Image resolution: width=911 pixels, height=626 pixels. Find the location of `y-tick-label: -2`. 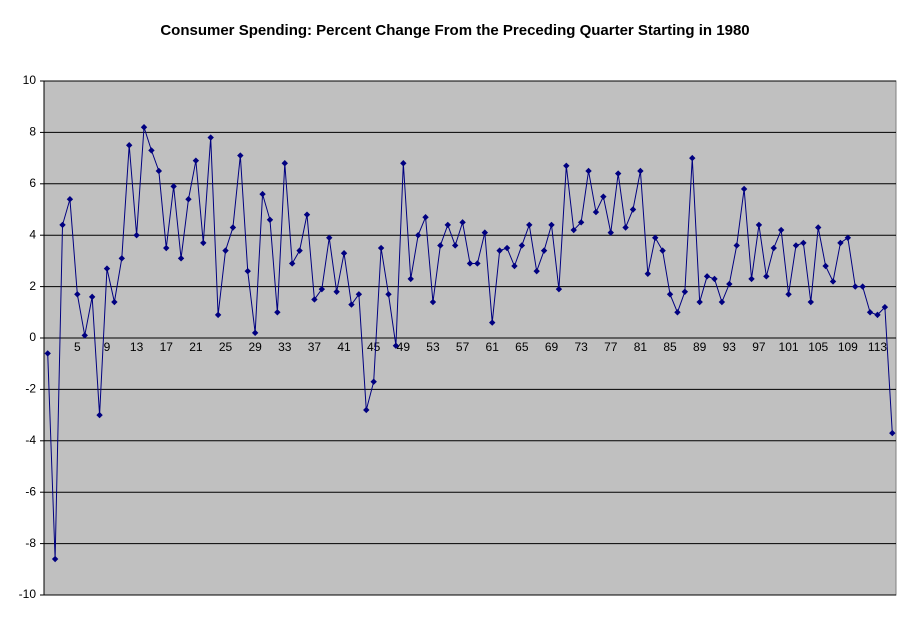

y-tick-label: -2 is located at coordinates (30, 389).